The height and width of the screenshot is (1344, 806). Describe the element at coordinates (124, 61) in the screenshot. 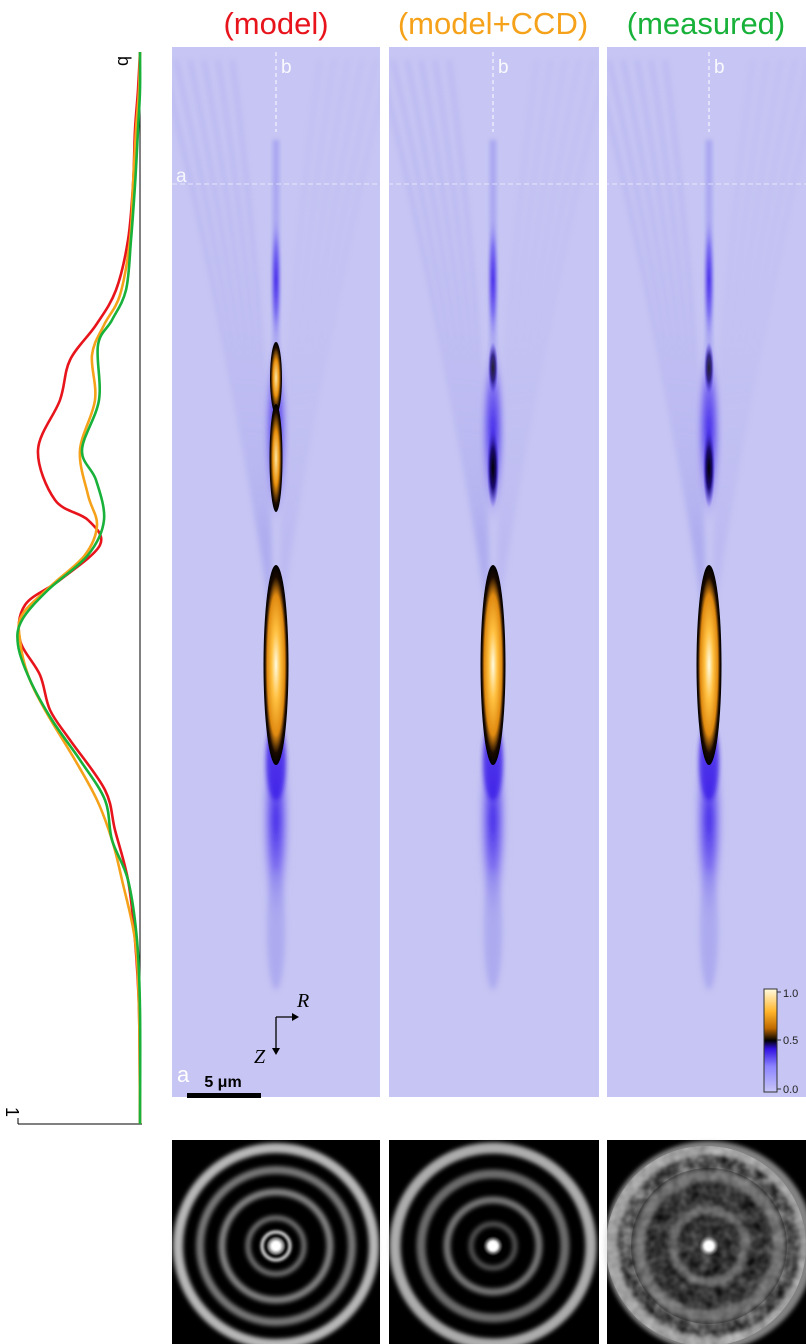

I see `profile-b-label: b` at that location.